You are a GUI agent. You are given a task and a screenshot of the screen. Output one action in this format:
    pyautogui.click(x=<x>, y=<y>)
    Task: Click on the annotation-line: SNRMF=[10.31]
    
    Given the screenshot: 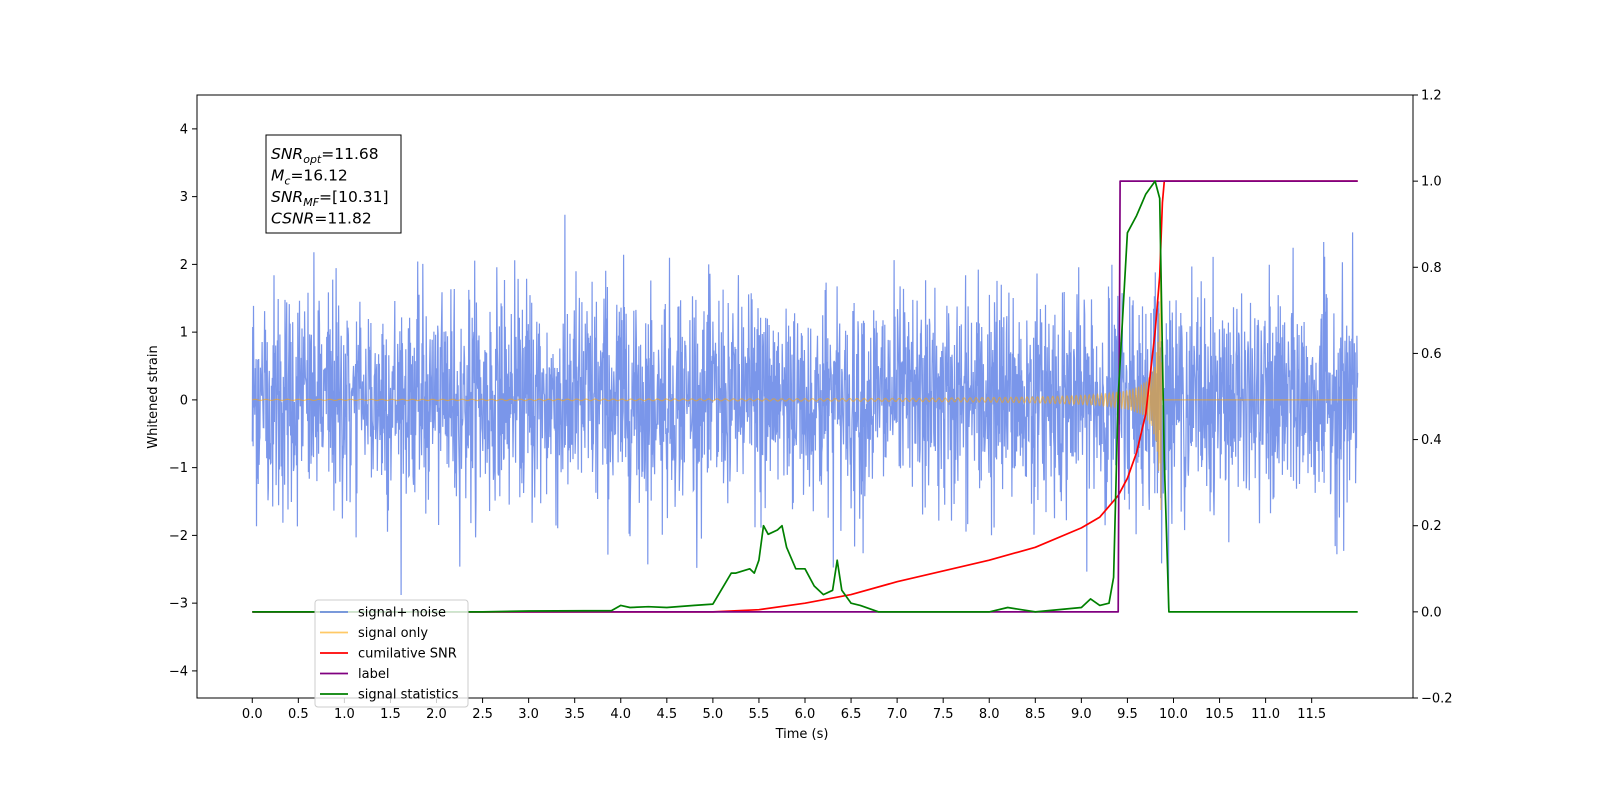 What is the action you would take?
    pyautogui.click(x=330, y=198)
    